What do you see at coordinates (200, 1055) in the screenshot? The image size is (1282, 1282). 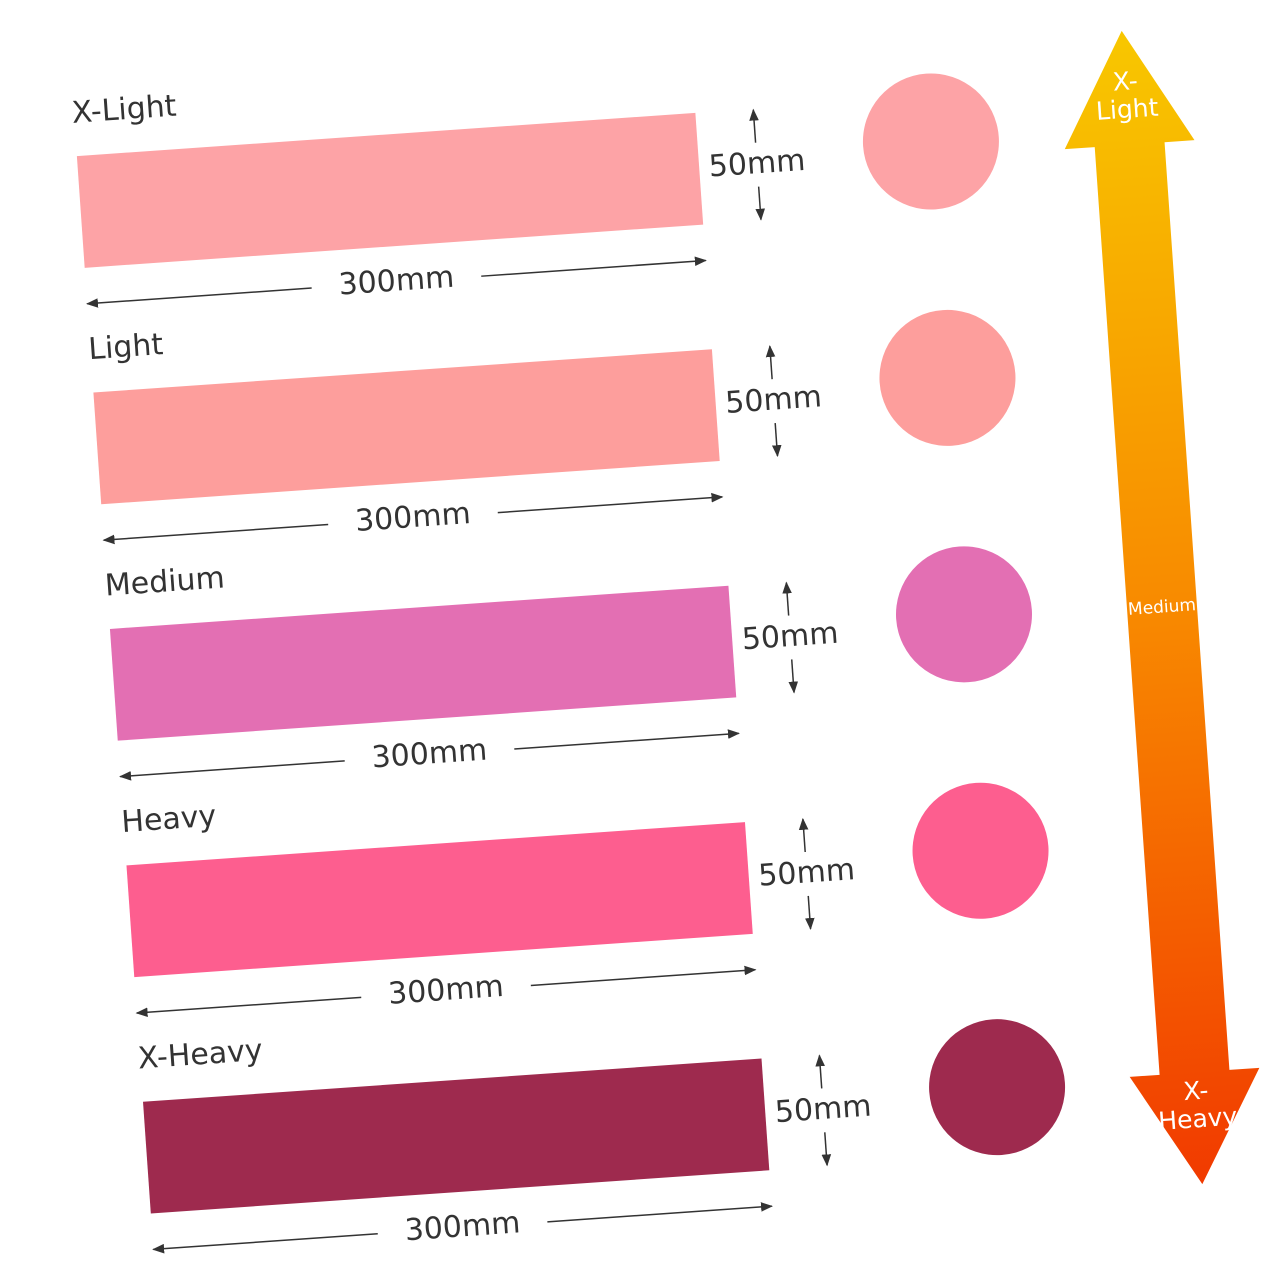 I see `row-label: X-Heavy` at bounding box center [200, 1055].